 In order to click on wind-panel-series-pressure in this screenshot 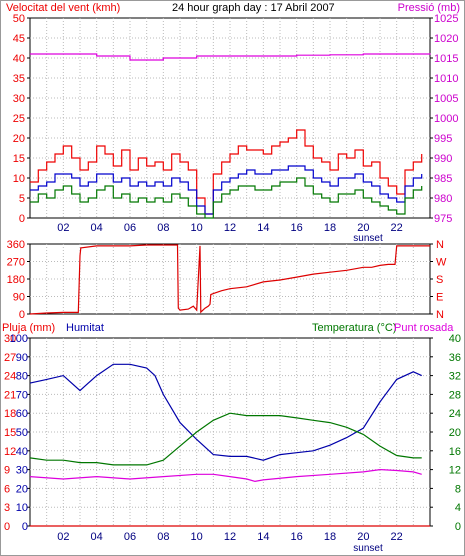, I will do `click(230, 57)`.